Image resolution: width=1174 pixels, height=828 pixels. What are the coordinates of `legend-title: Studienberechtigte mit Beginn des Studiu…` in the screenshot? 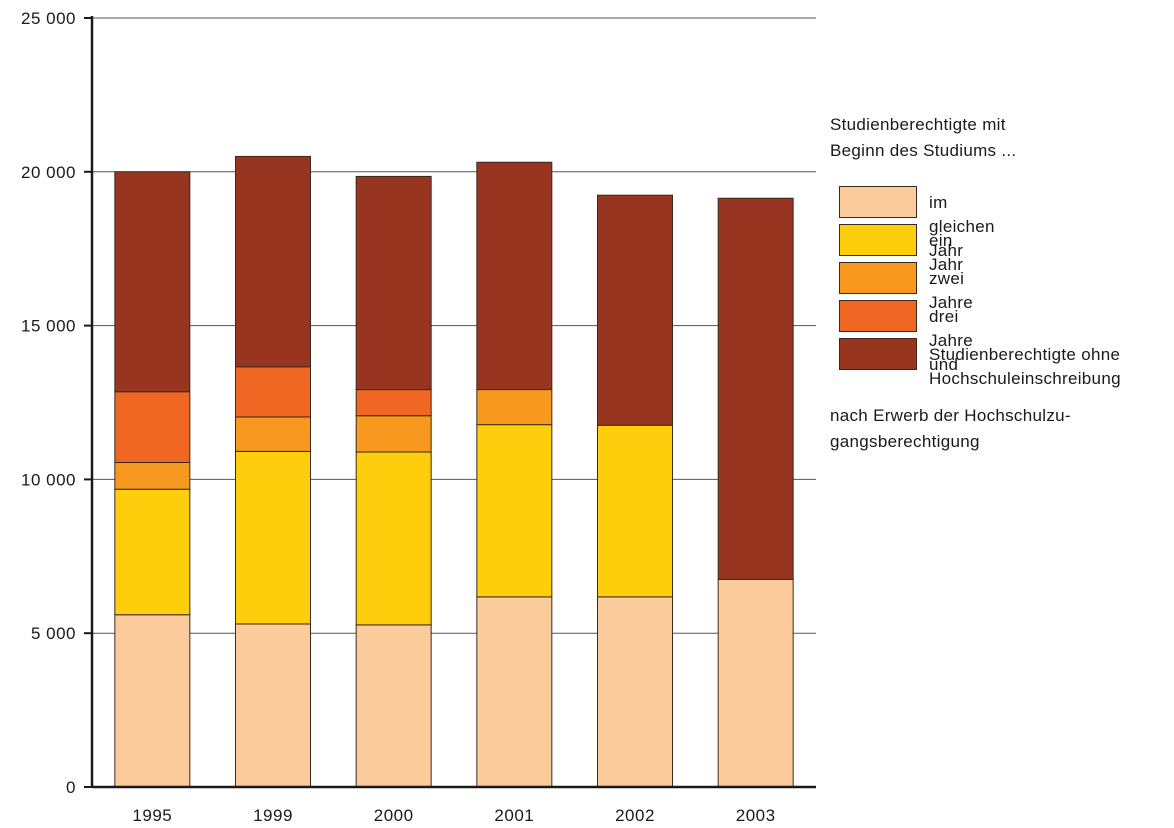 It's located at (923, 137).